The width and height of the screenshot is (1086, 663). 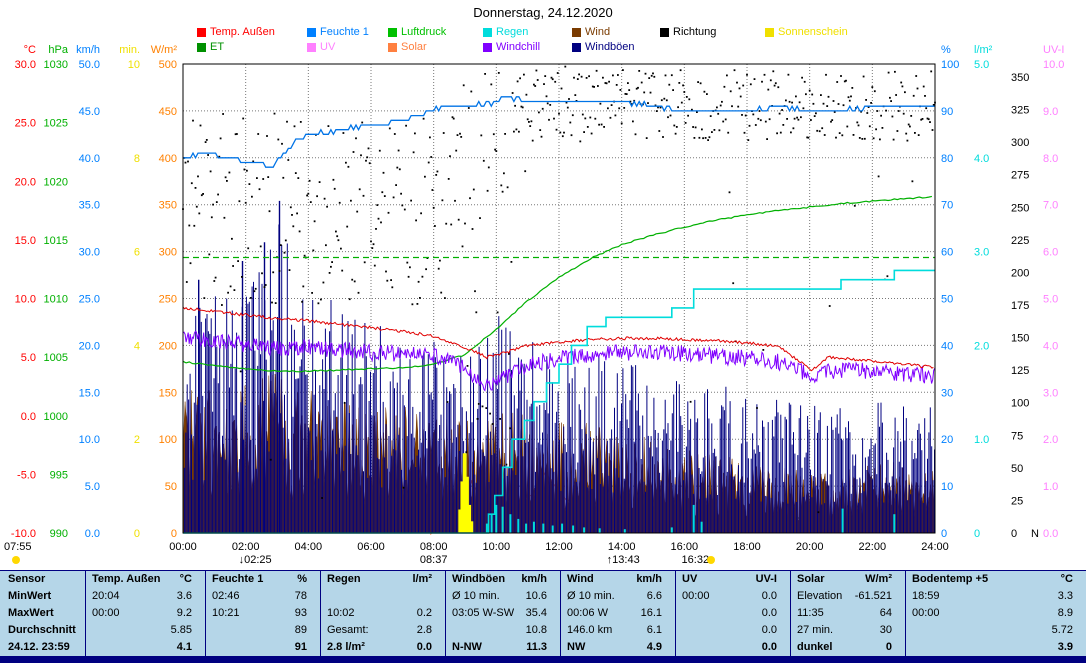 I want to click on axis-tick-kmh: 45.0, so click(x=89, y=112).